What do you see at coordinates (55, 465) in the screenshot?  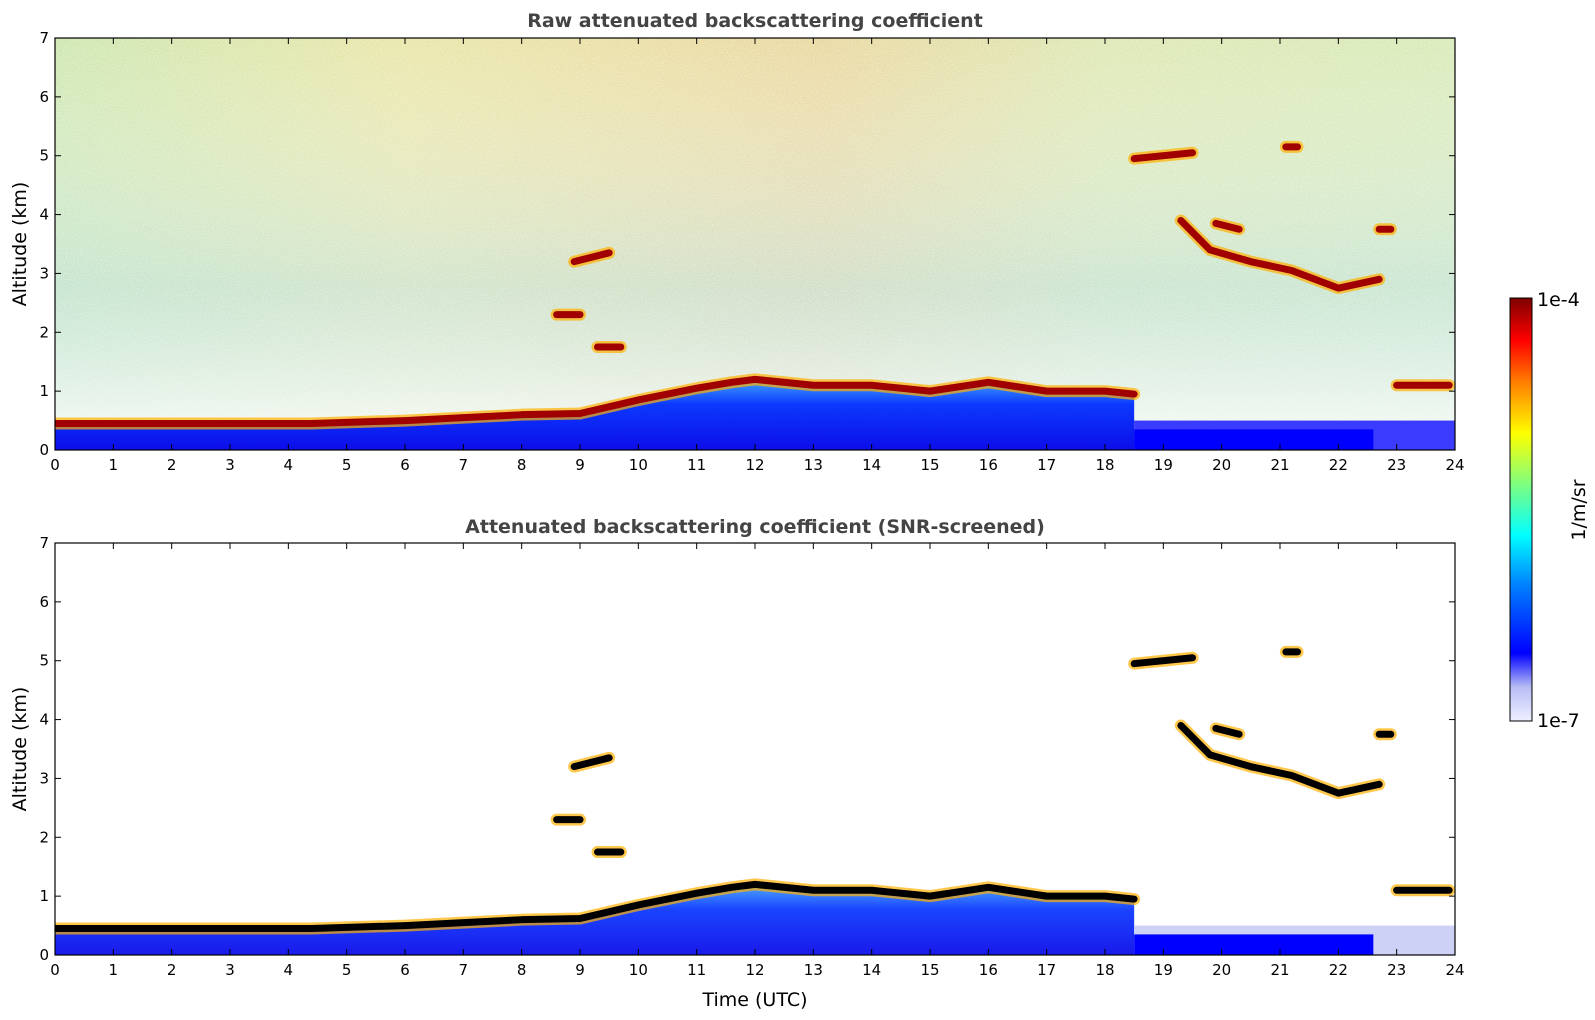 I see `raw-xtick-label: 0` at bounding box center [55, 465].